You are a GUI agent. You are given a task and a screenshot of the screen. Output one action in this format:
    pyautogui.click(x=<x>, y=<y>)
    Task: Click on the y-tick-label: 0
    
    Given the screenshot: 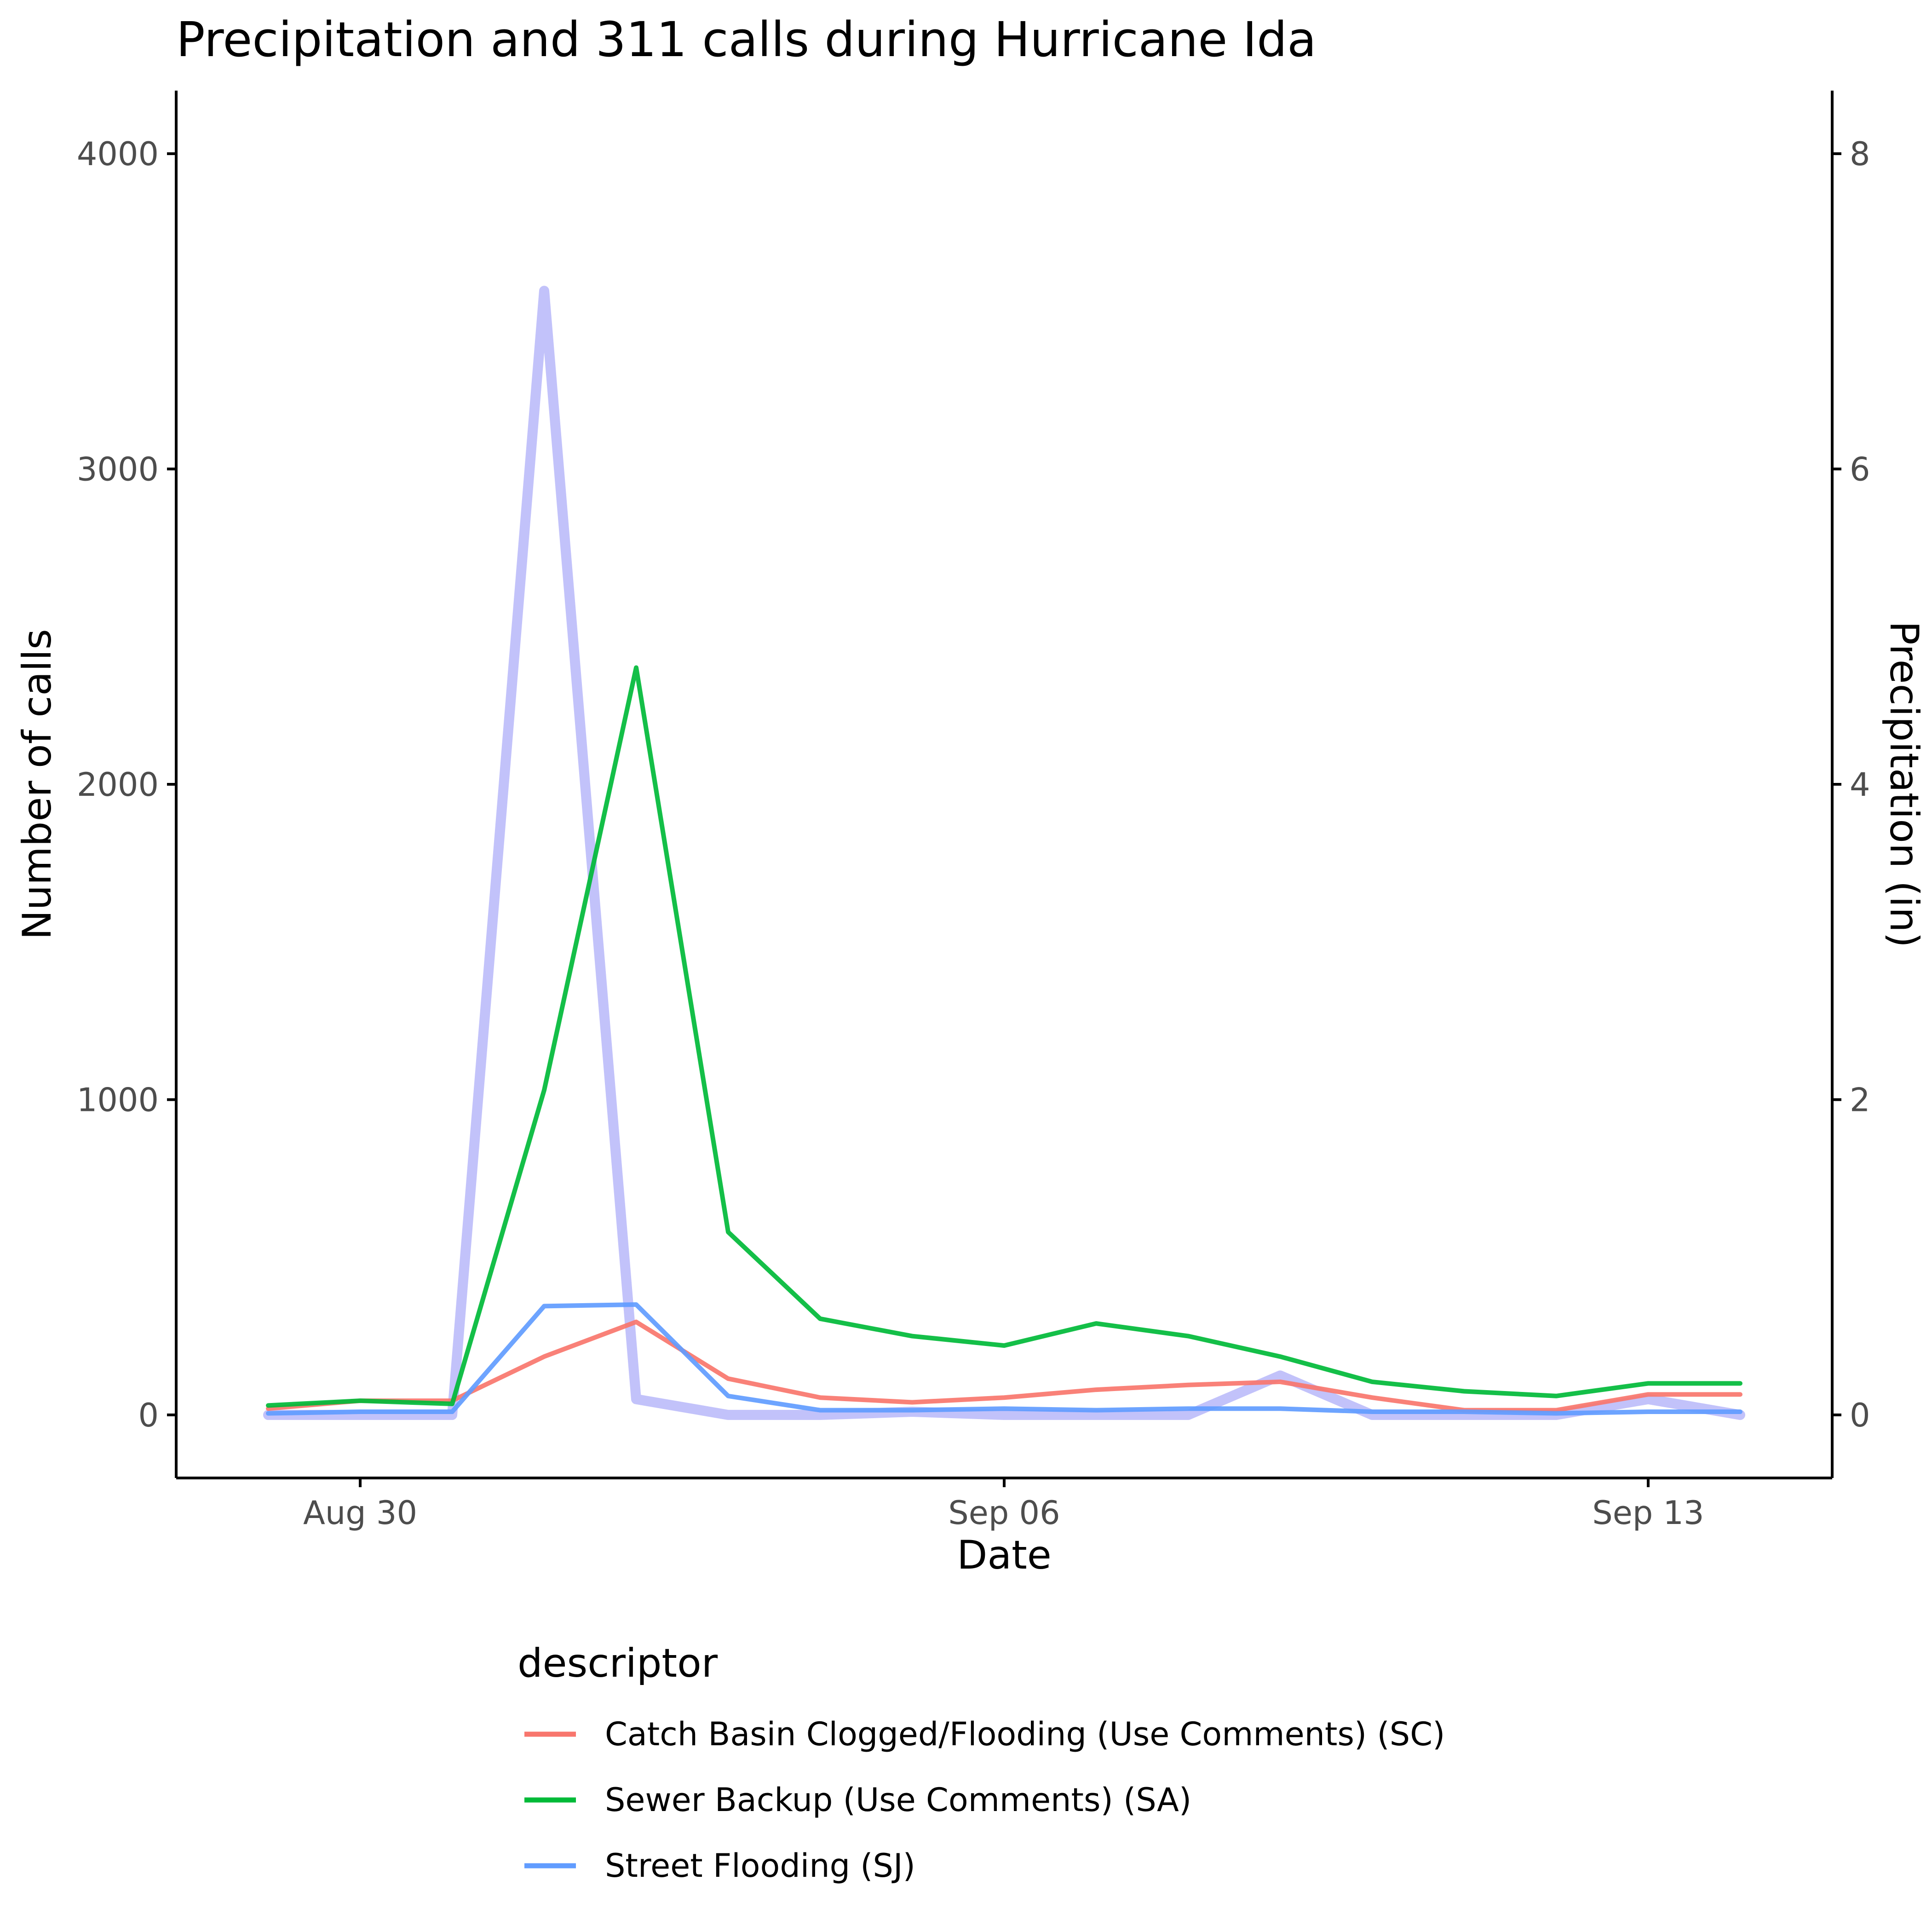 What is the action you would take?
    pyautogui.click(x=148, y=1415)
    